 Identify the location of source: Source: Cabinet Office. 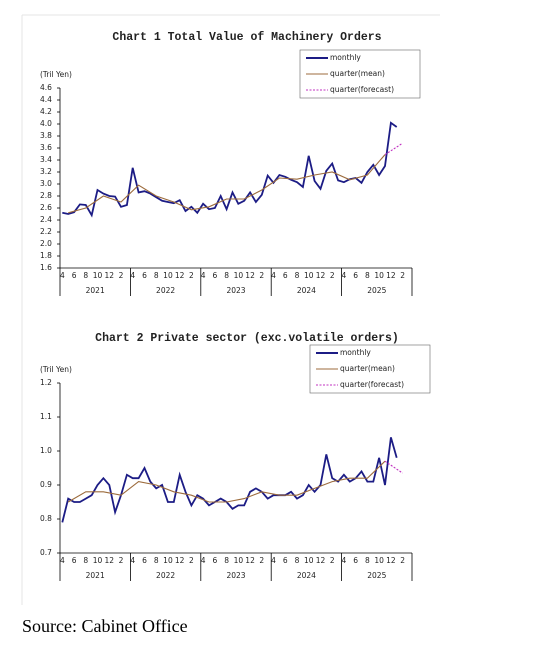
(105, 626).